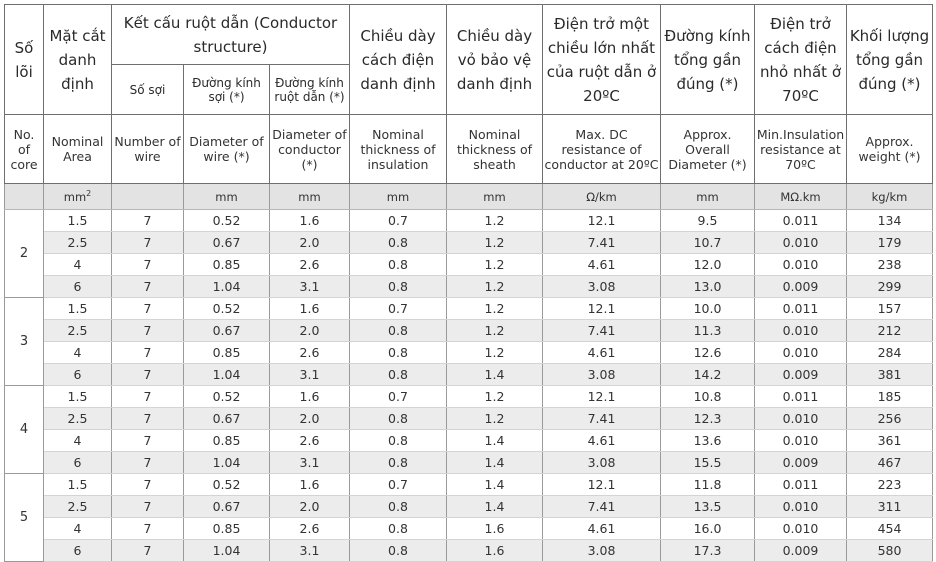 The width and height of the screenshot is (936, 562). I want to click on header-cd-cach-dien: Chiều dày cách điện danh định, so click(398, 59).